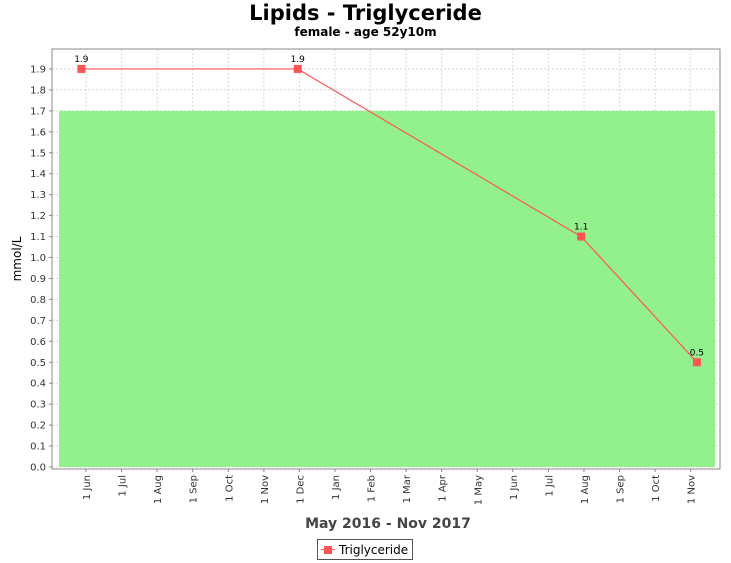 This screenshot has width=731, height=563. Describe the element at coordinates (38, 468) in the screenshot. I see `y-tick-label: 0.0` at that location.